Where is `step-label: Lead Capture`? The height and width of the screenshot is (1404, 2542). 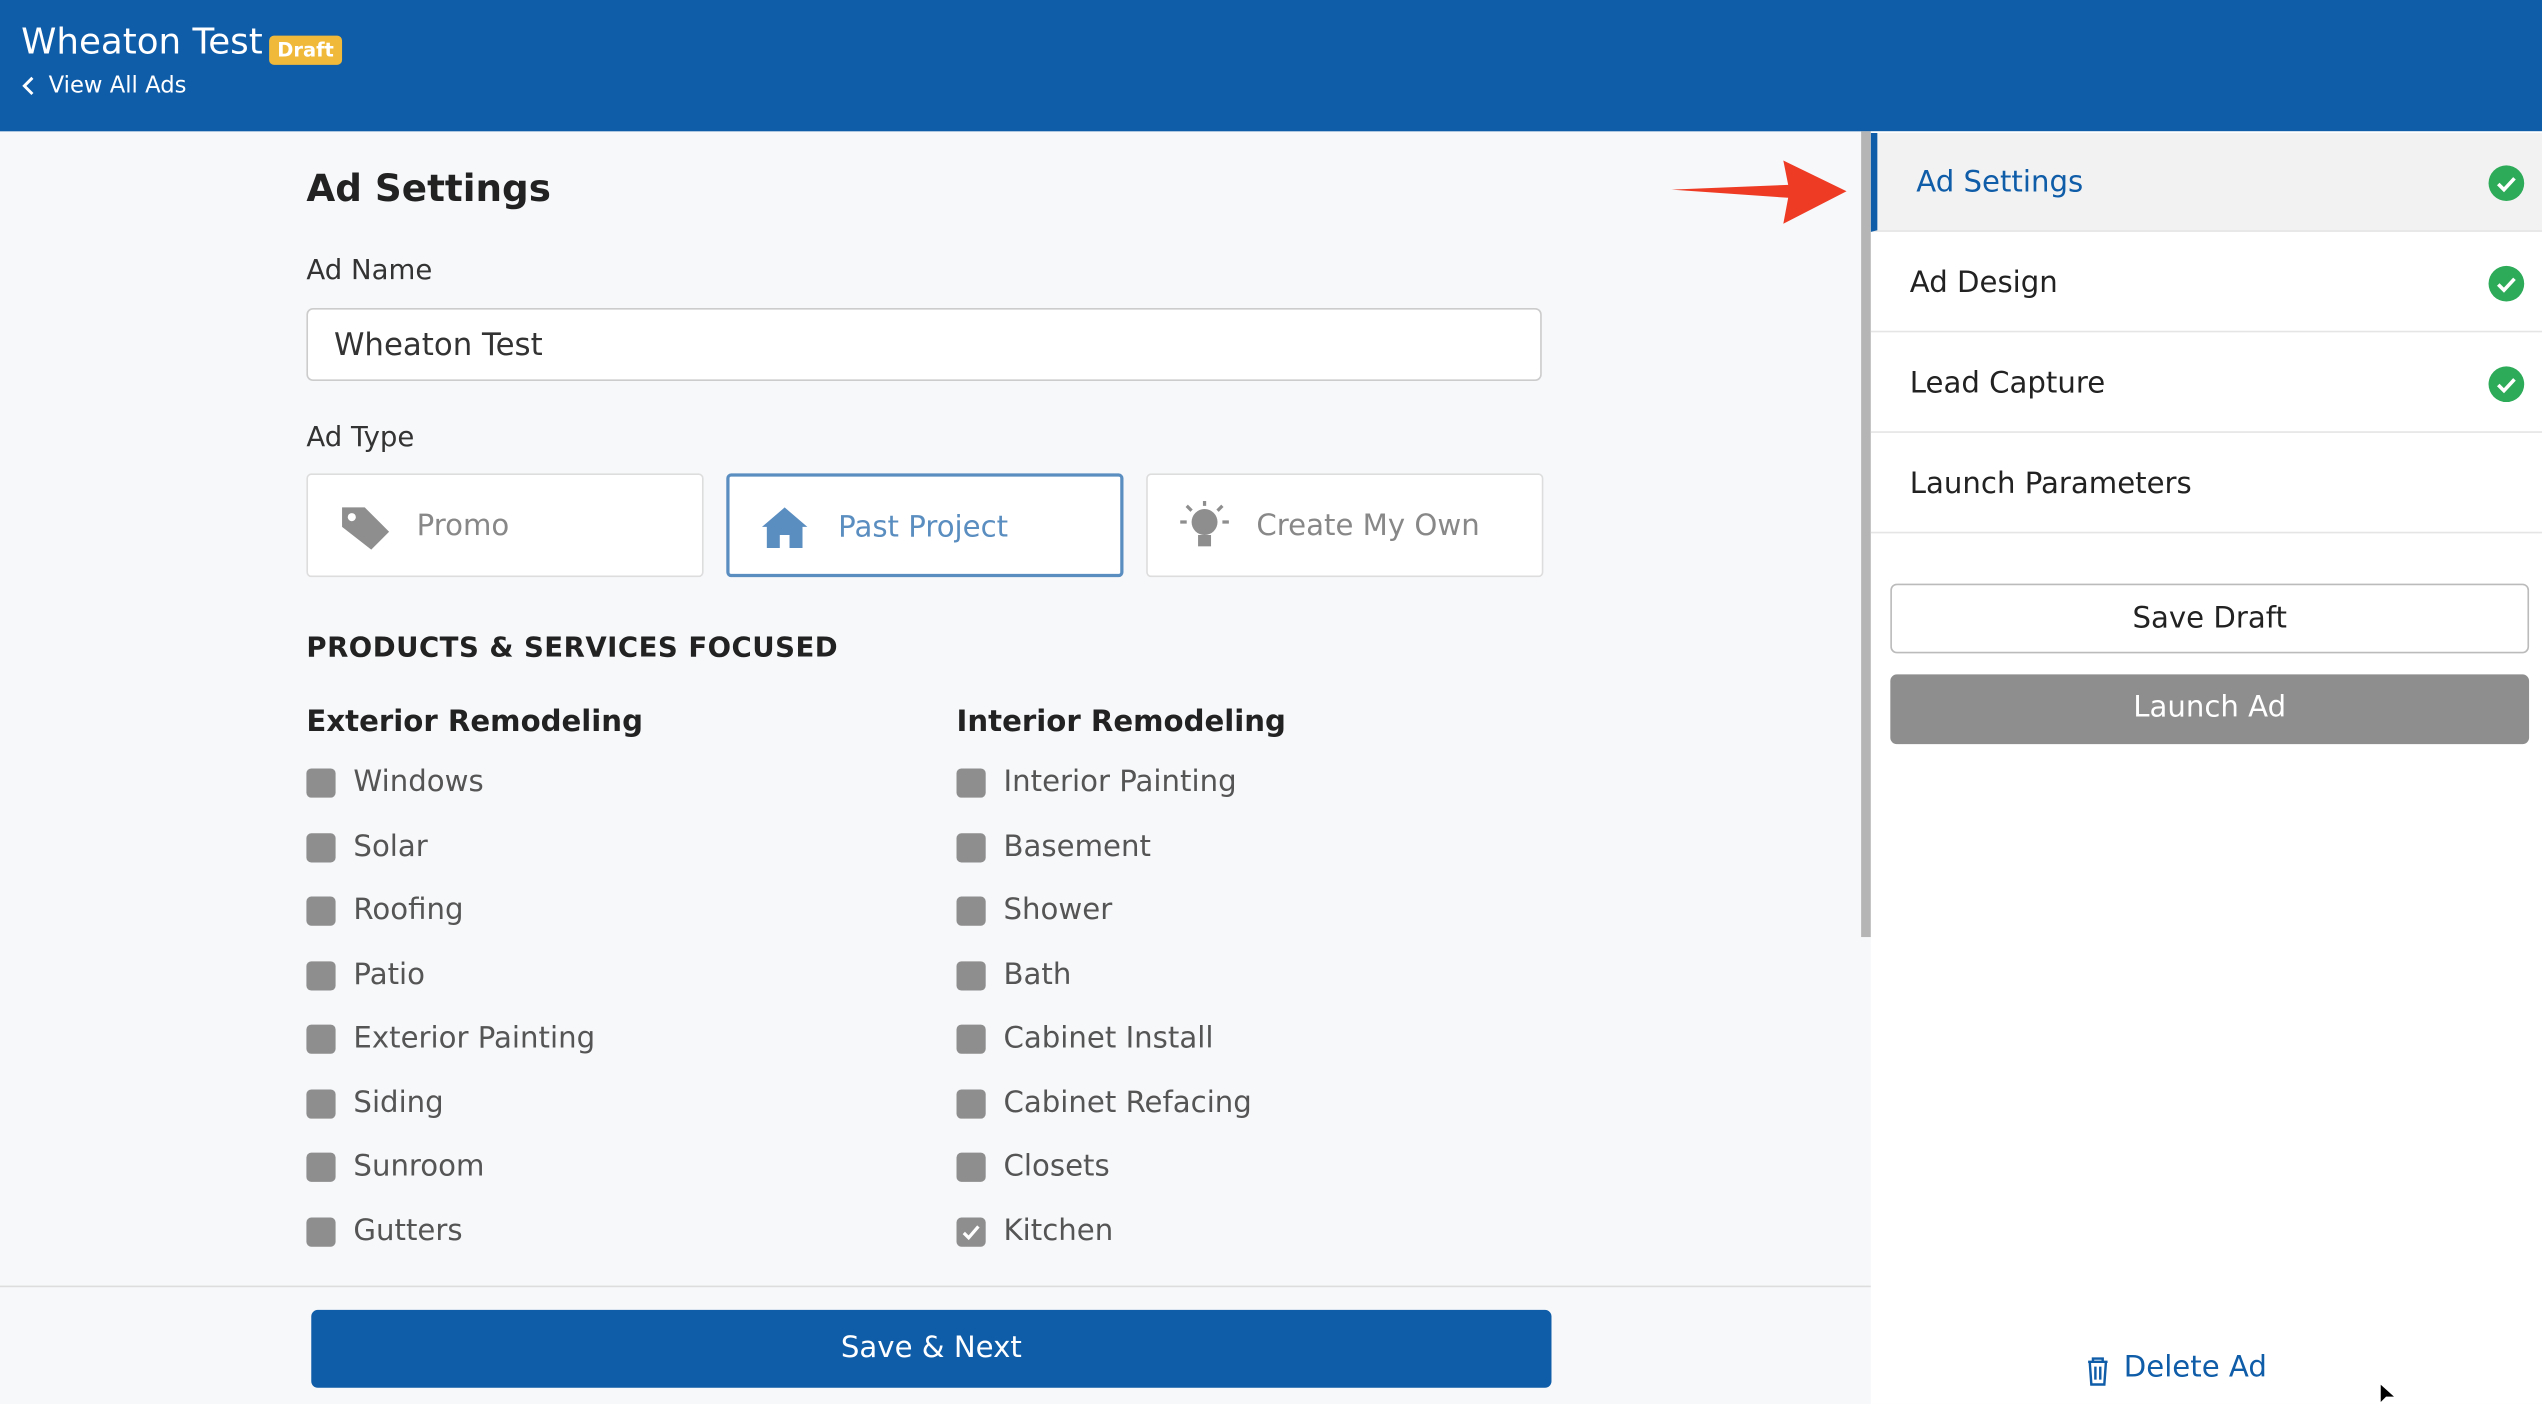
step-label: Lead Capture is located at coordinates (2007, 383).